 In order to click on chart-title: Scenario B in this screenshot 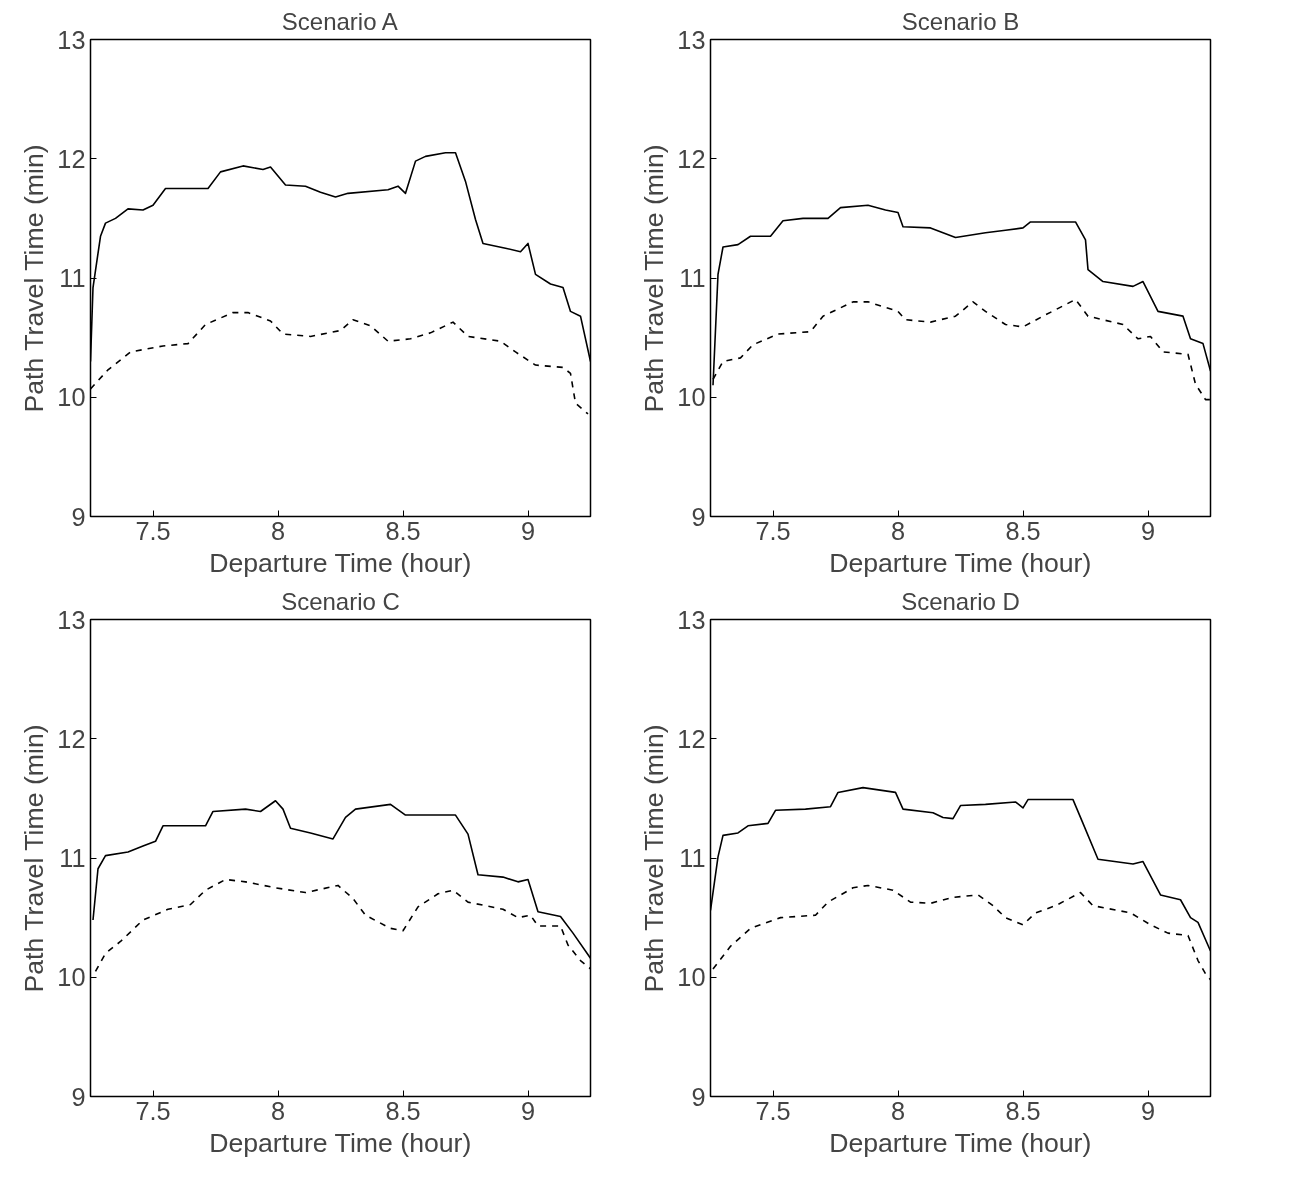, I will do `click(960, 21)`.